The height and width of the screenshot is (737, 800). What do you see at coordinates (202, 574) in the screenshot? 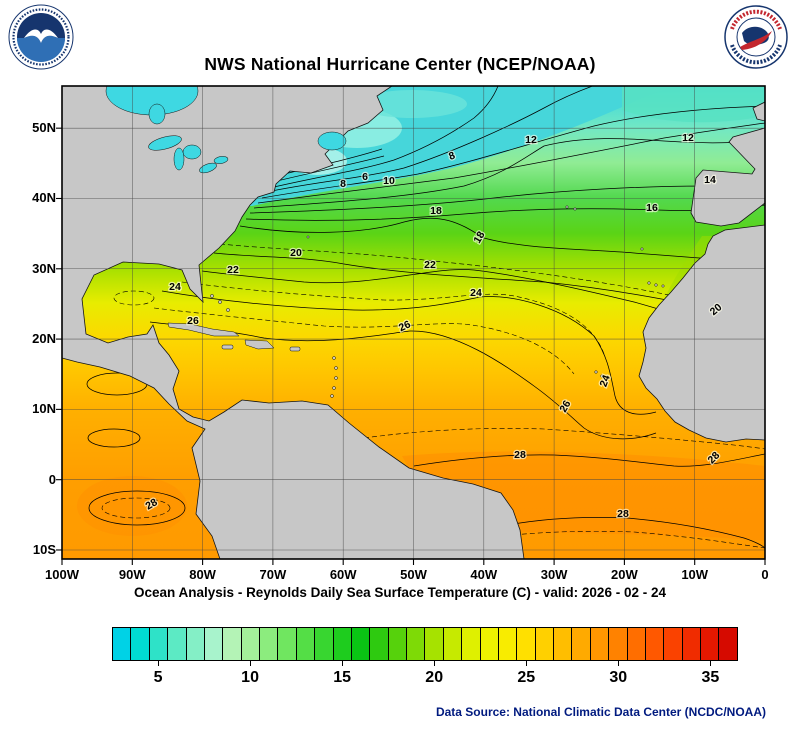
I see `lon-tick-label: 80W` at bounding box center [202, 574].